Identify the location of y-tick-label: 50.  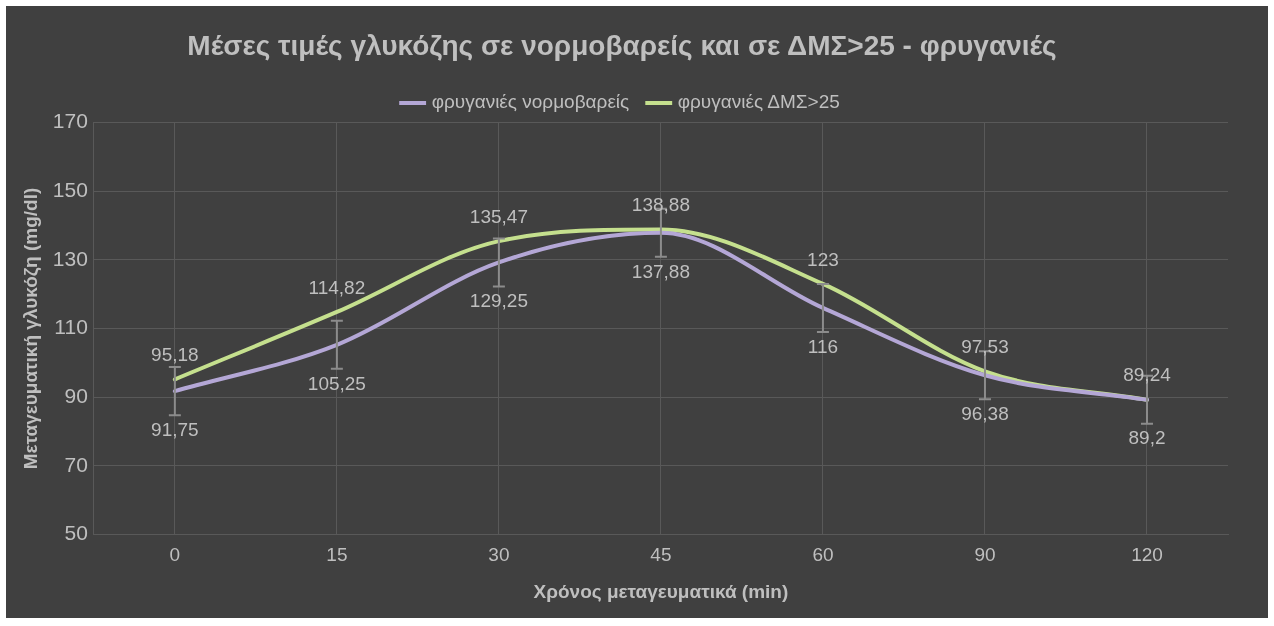
(76, 533).